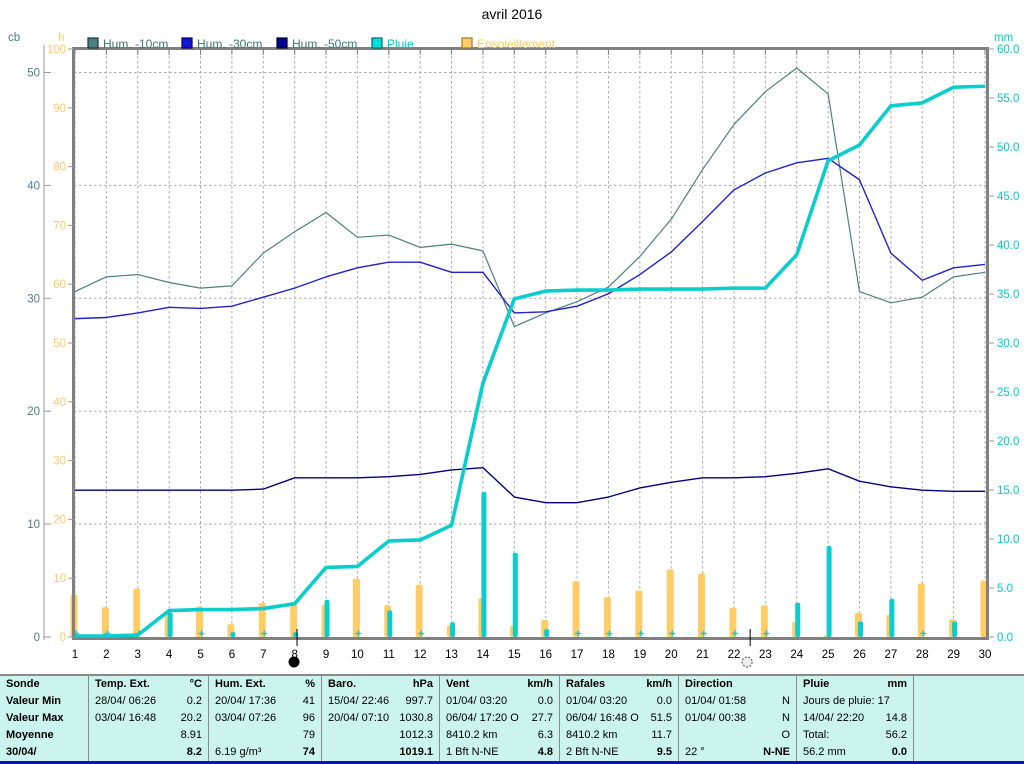 This screenshot has width=1024, height=764. I want to click on svg-text: 4, so click(169, 655).